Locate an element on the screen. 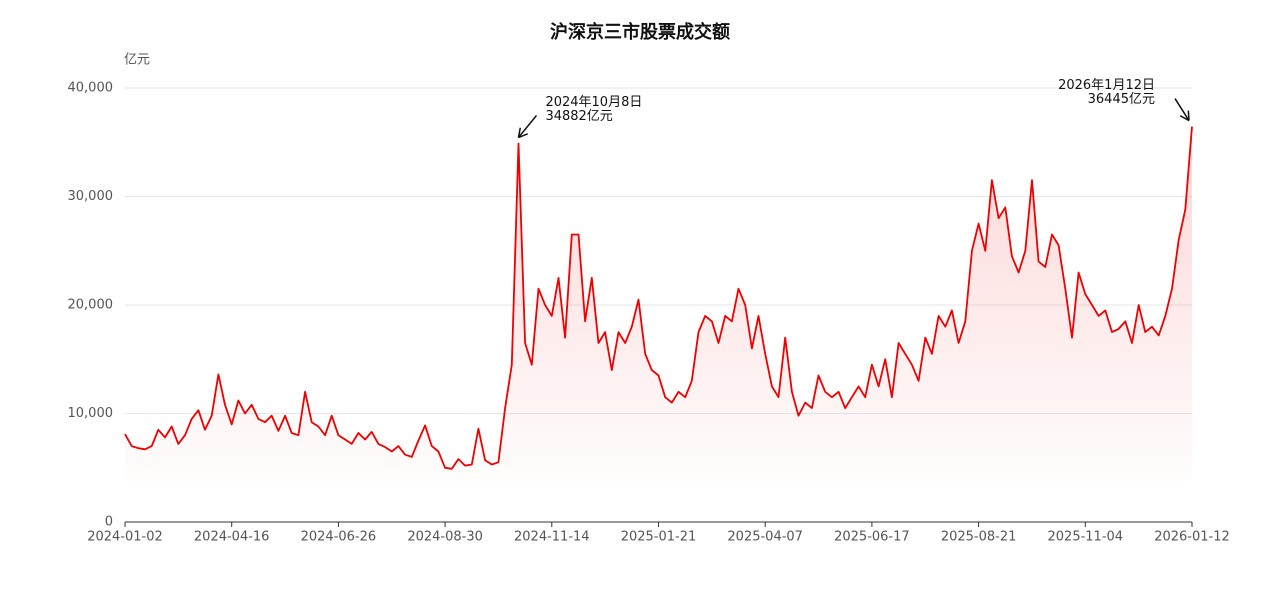  x-tick-label: 2026-01-12 is located at coordinates (1192, 537).